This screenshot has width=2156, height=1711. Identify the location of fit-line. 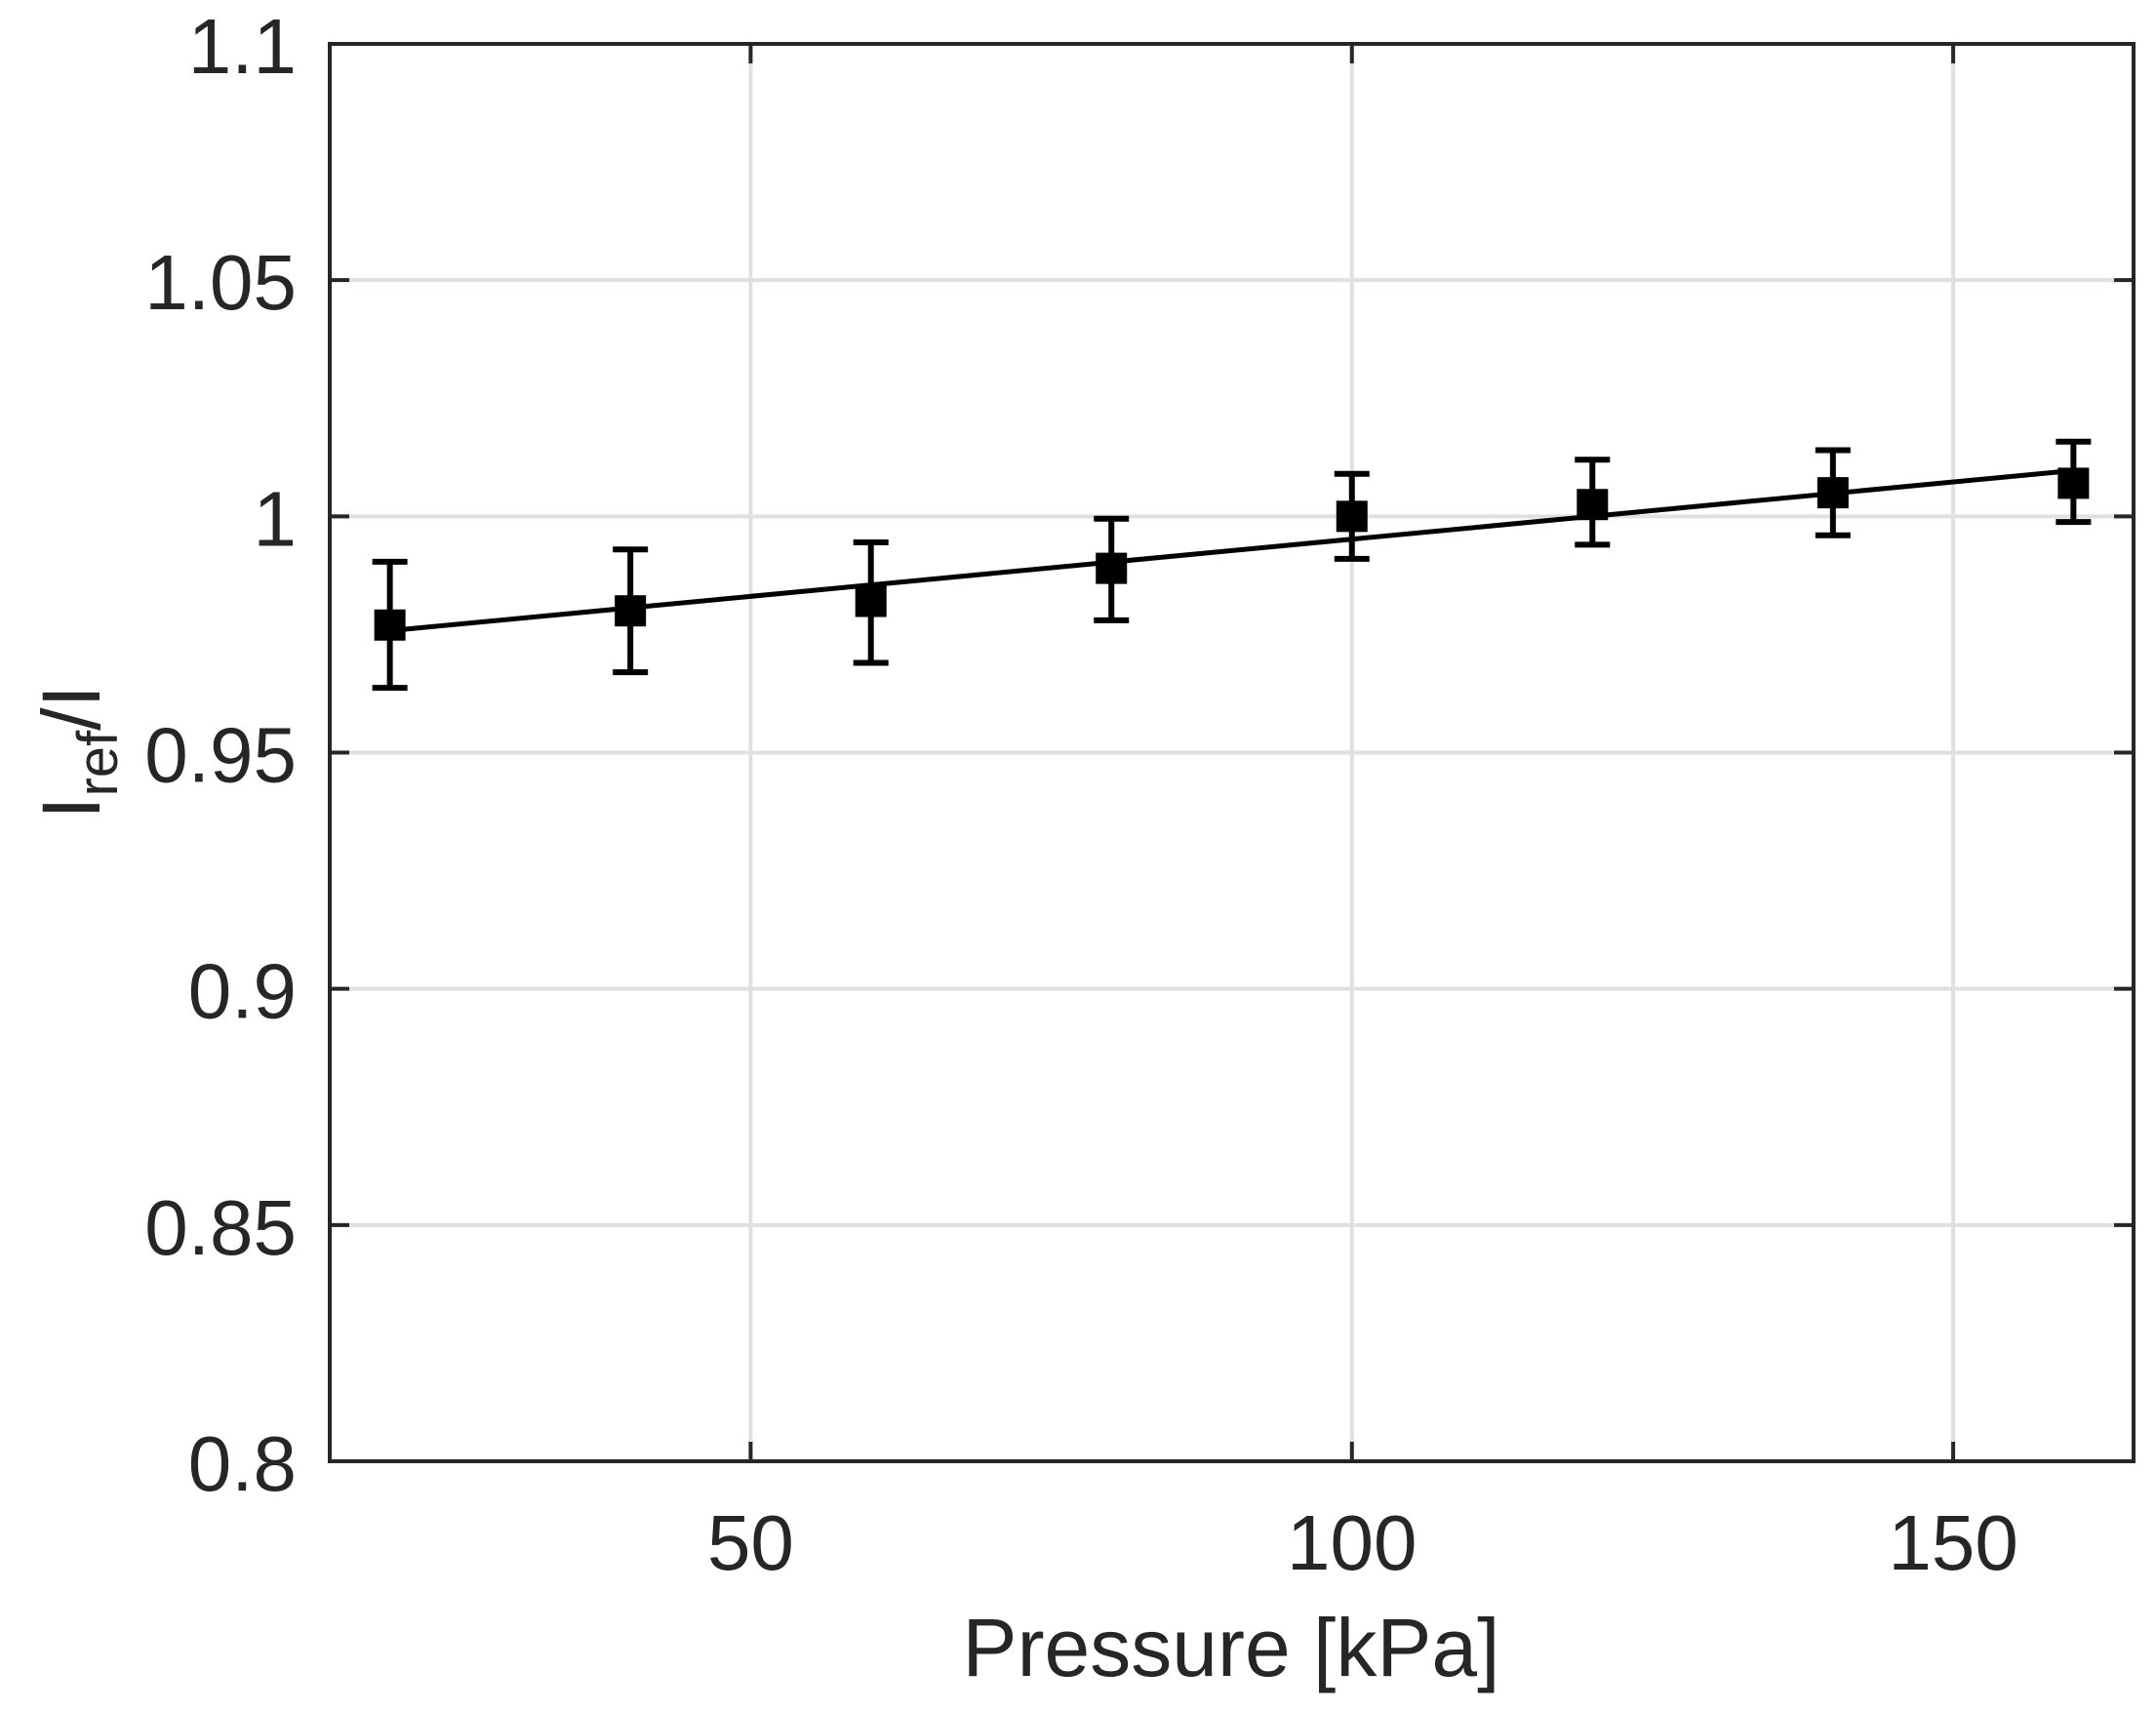
(1231, 550).